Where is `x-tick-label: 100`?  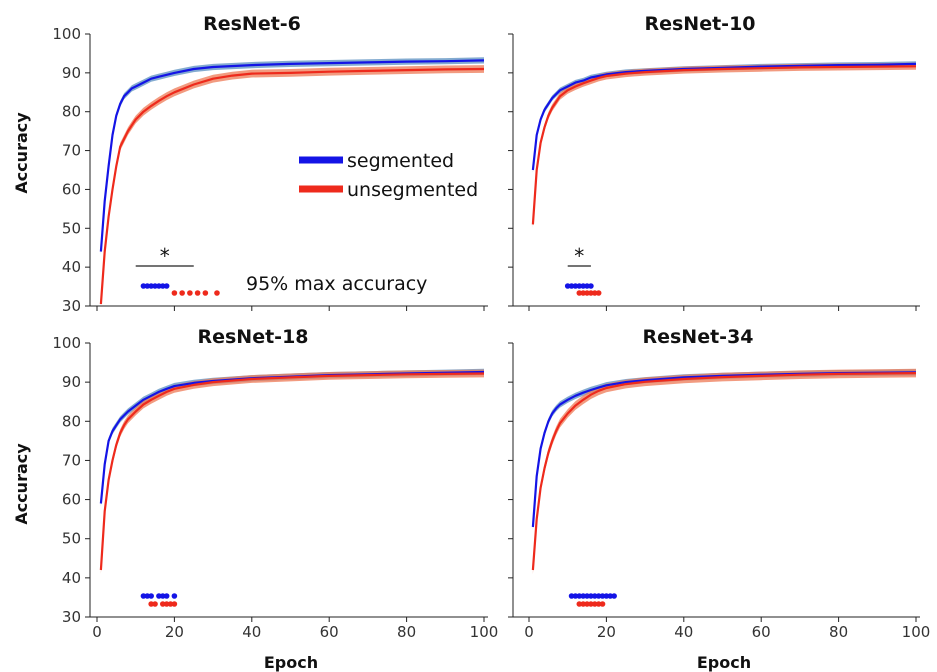
x-tick-label: 100 is located at coordinates (916, 632).